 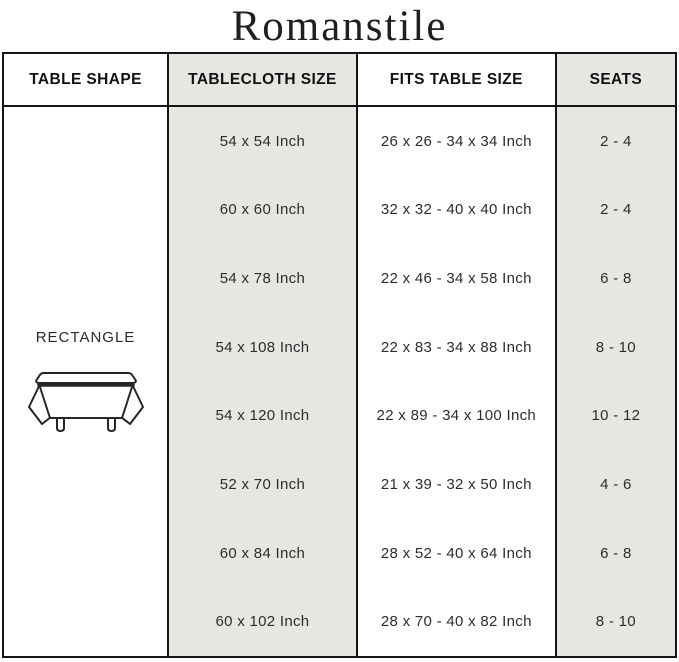 I want to click on rectangle-tablecloth-icon, so click(x=85, y=402).